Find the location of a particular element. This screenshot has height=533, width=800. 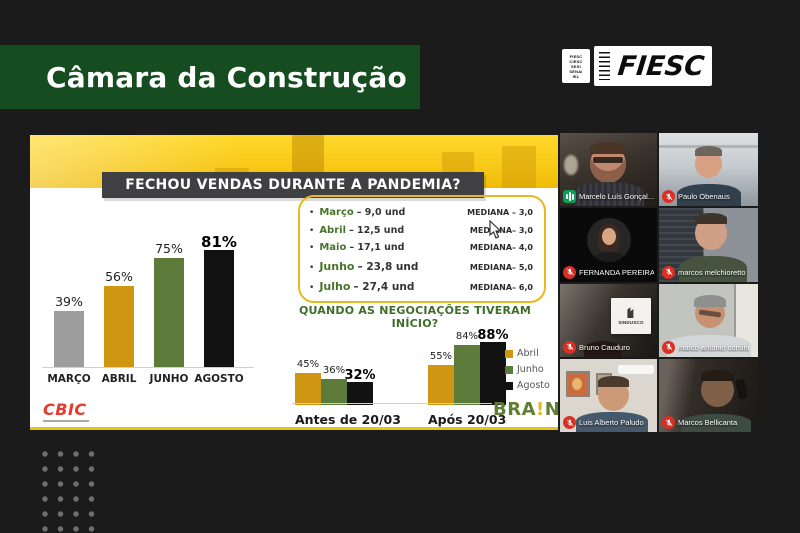

phone-in-hand is located at coordinates (741, 389).